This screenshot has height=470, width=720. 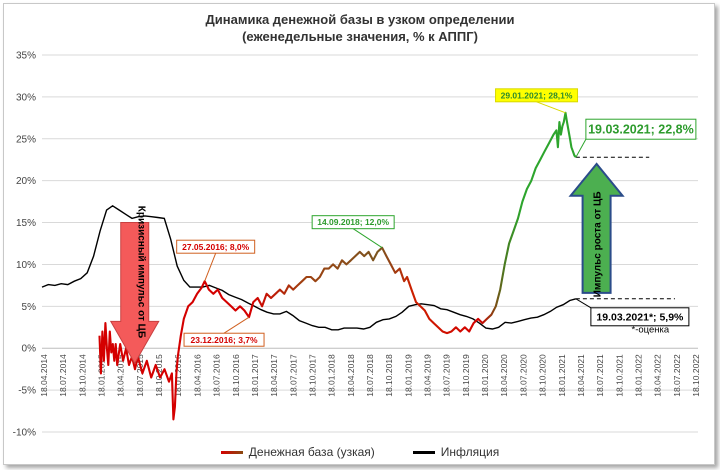 I want to click on crisis-arrow, so click(x=134, y=293).